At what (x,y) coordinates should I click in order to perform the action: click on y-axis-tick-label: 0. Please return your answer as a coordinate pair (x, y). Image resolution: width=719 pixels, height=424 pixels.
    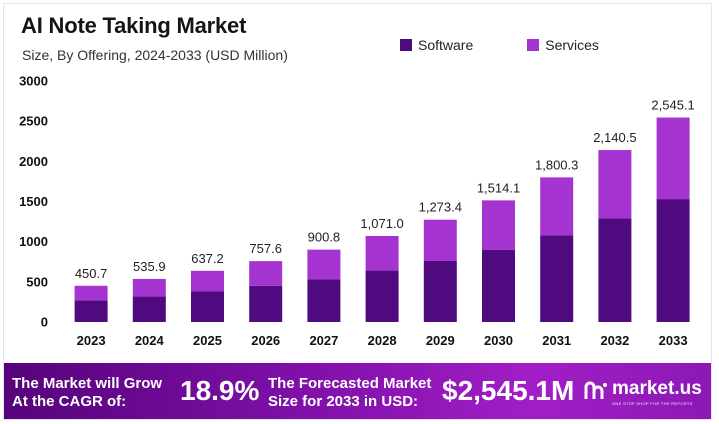
    Looking at the image, I should click on (44, 322).